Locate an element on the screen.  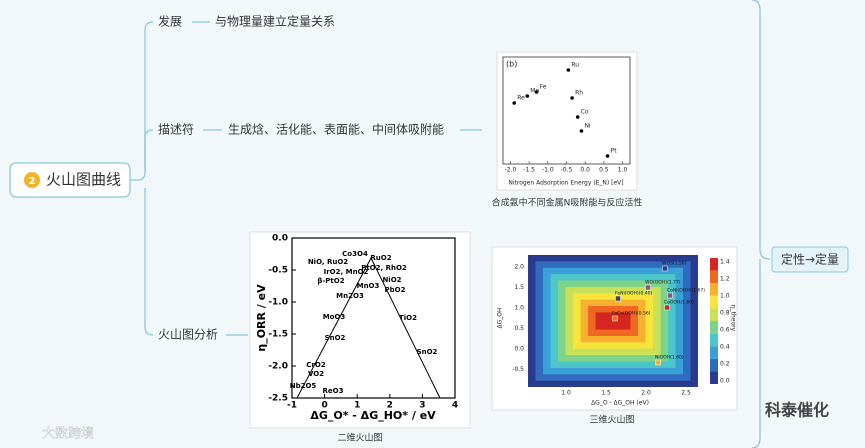
colorbar-label: η_theory is located at coordinates (733, 318).